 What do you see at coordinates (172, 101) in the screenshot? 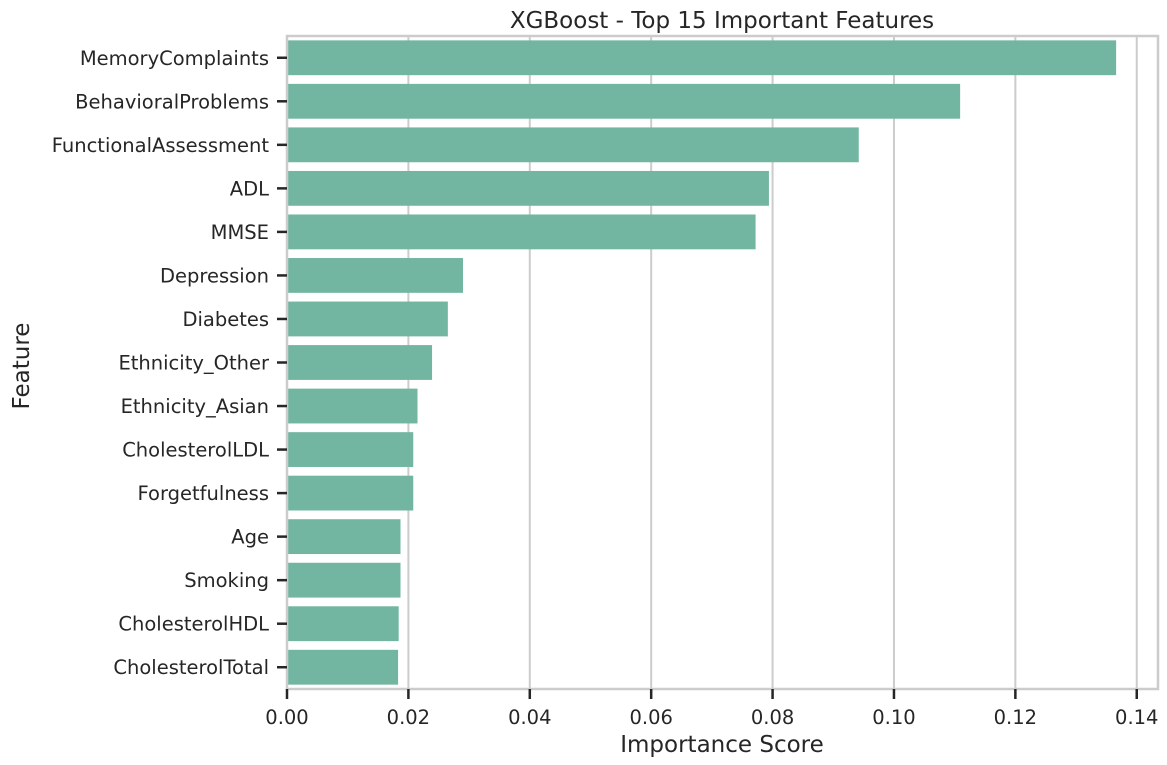
I see `y-tick-label: BehavioralProblems` at bounding box center [172, 101].